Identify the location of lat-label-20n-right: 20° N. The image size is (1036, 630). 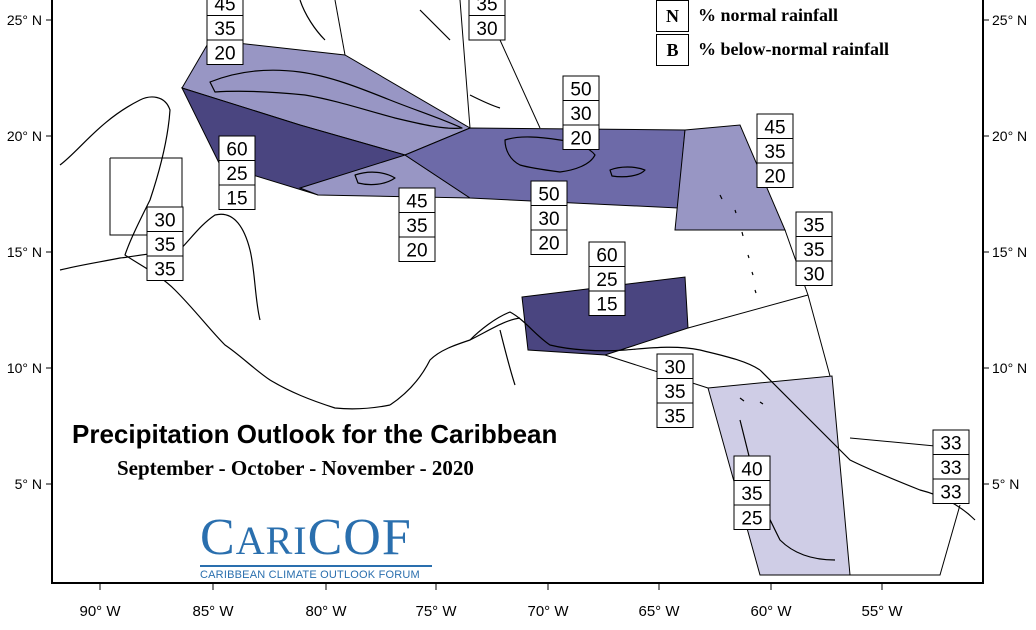
(1009, 136).